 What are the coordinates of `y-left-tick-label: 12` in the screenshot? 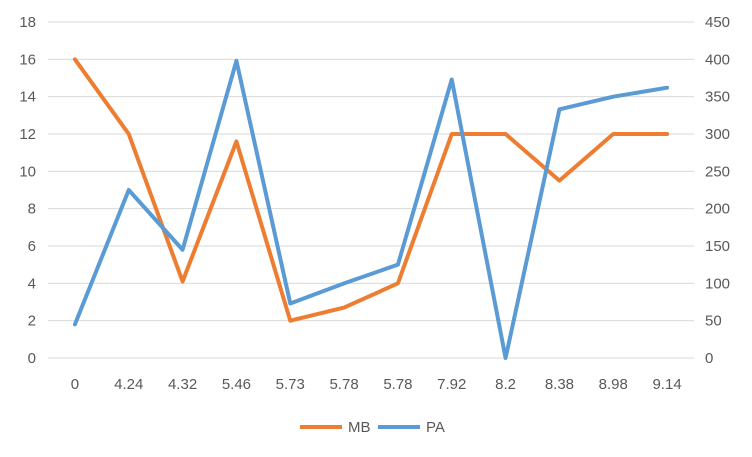 It's located at (27, 134).